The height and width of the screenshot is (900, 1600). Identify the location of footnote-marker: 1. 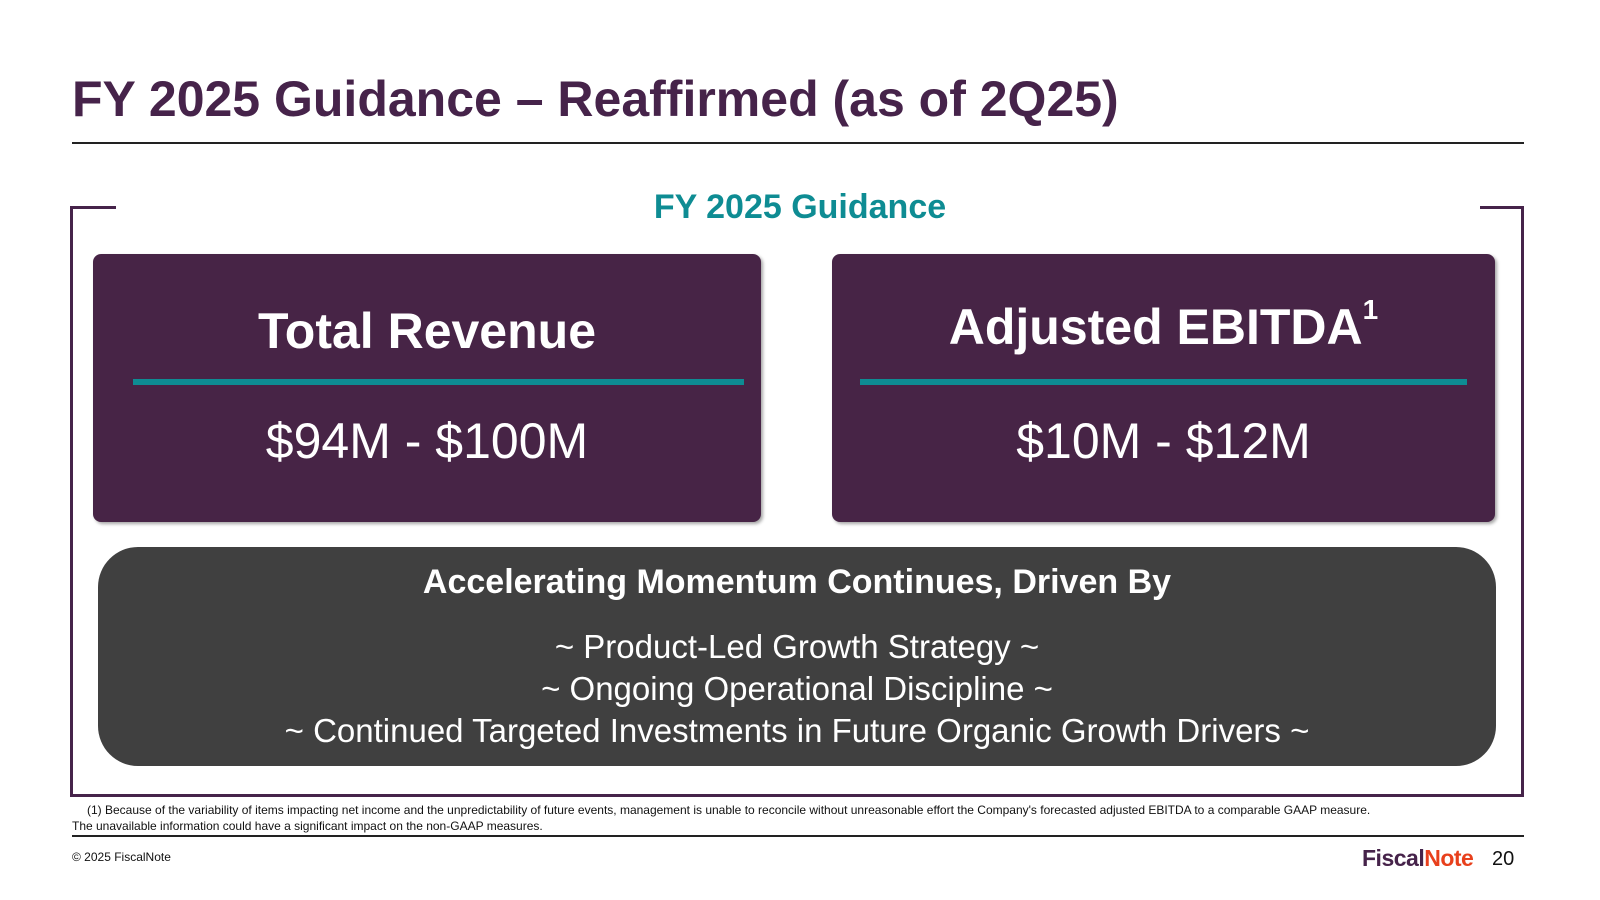
(1370, 309).